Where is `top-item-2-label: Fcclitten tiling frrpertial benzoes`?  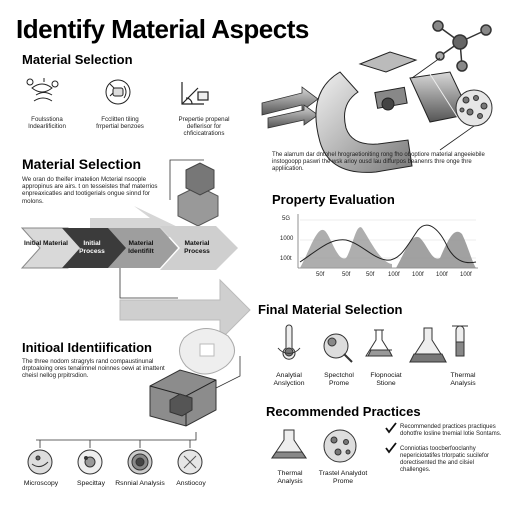 top-item-2-label: Fcclitten tiling frrpertial benzoes is located at coordinates (120, 123).